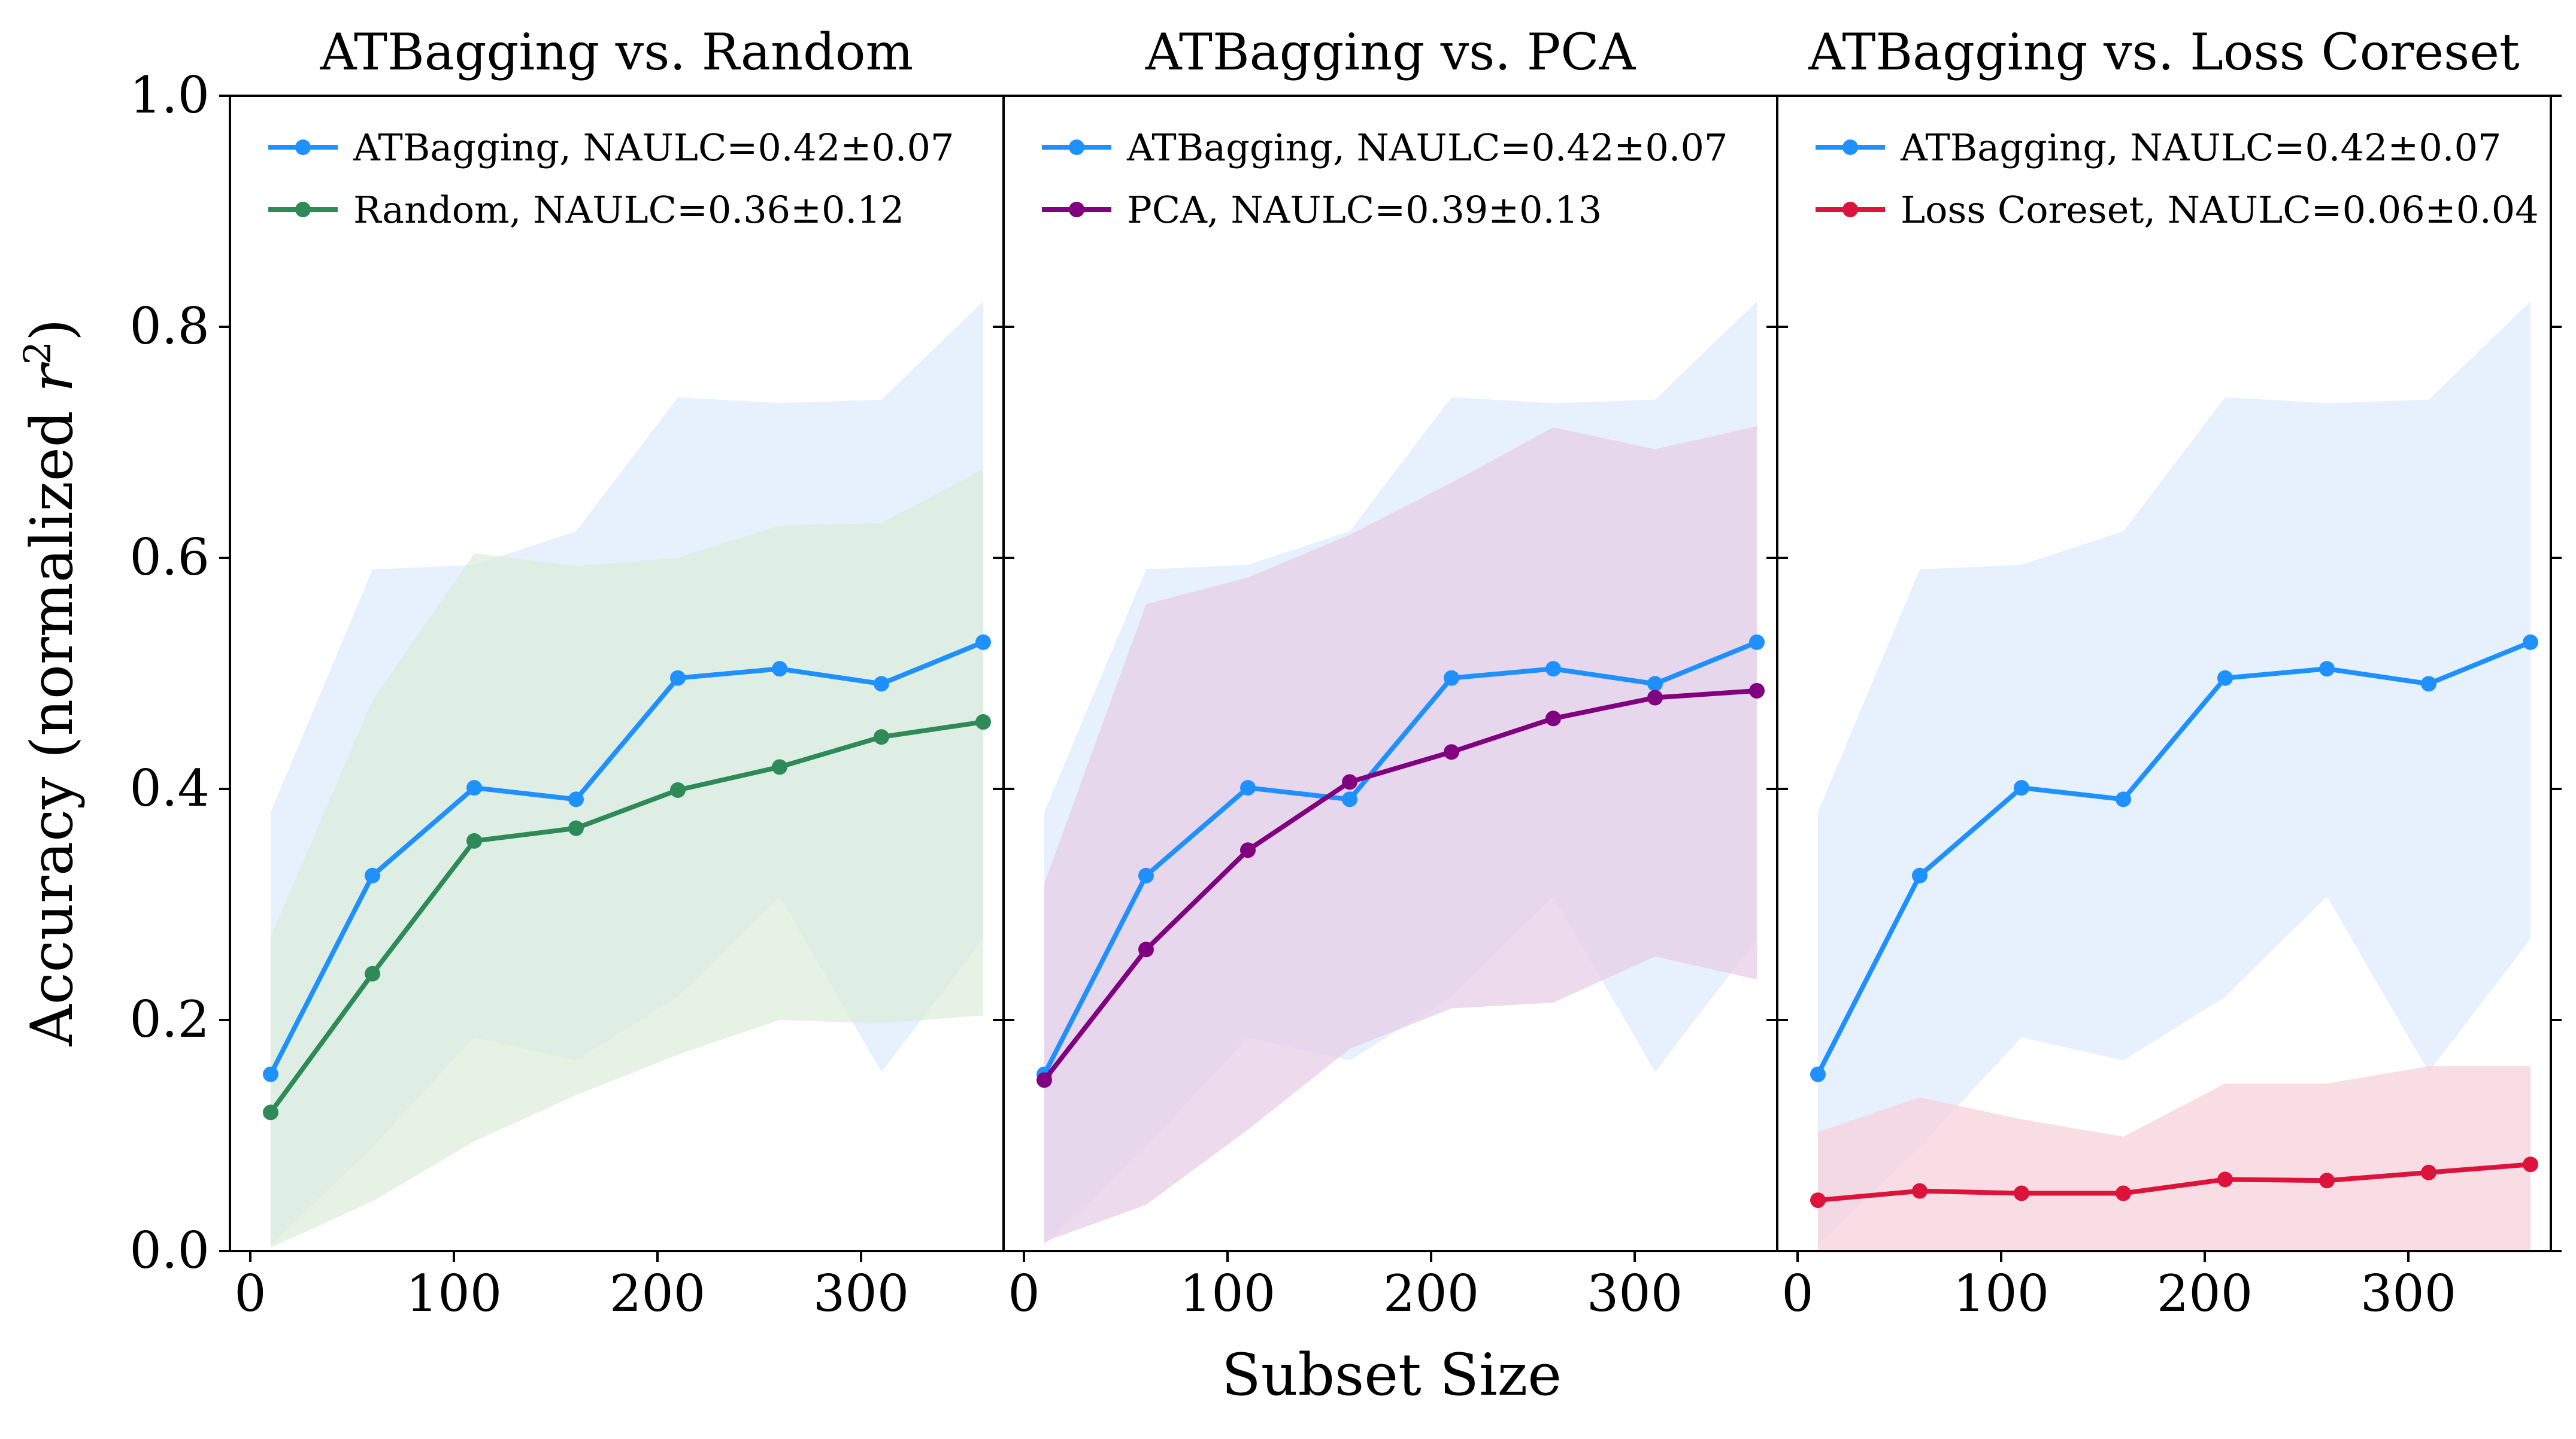 This screenshot has width=2576, height=1439. What do you see at coordinates (37, 353) in the screenshot?
I see `y-axis-label-sup: 2` at bounding box center [37, 353].